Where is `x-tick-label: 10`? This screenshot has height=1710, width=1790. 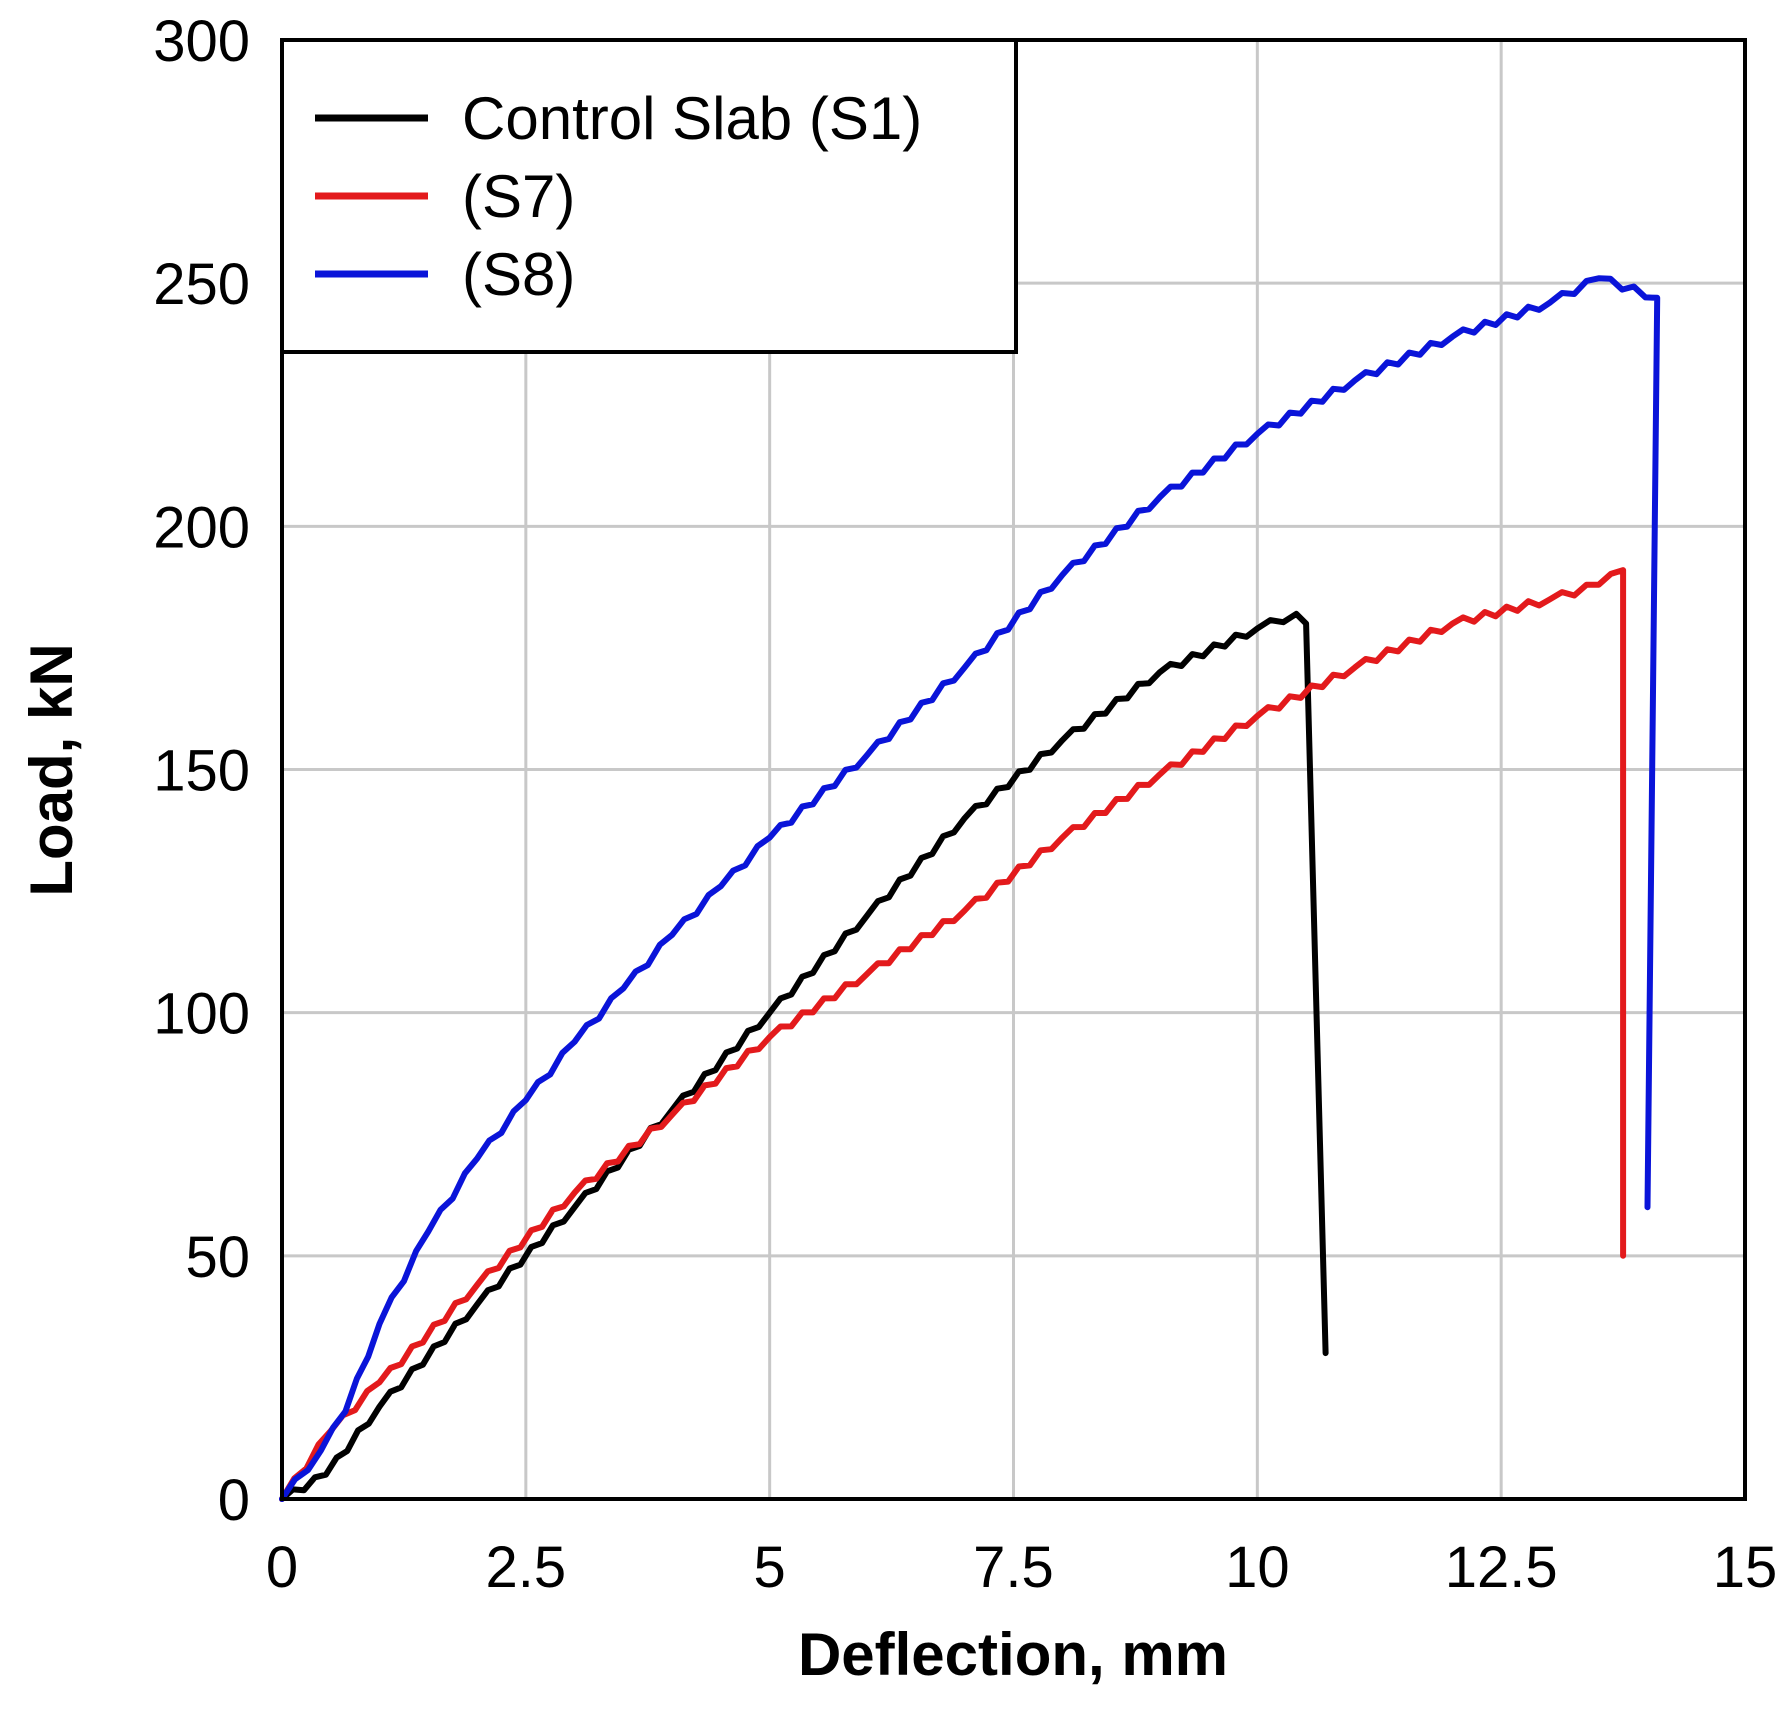 x-tick-label: 10 is located at coordinates (1257, 1567).